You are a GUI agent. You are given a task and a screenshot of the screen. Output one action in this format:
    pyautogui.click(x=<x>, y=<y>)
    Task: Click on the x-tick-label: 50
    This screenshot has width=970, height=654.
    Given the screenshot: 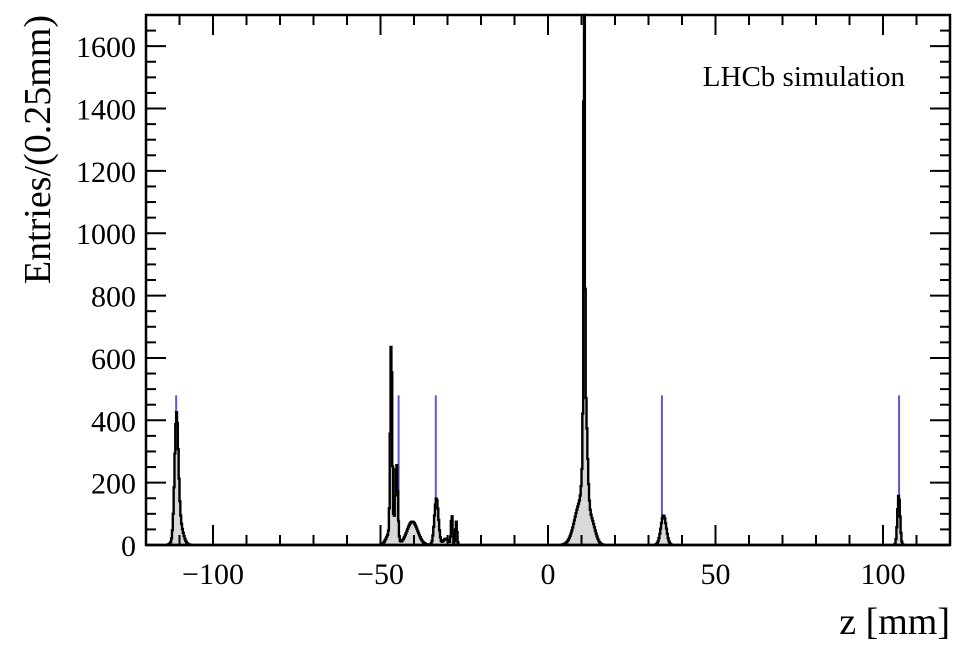 What is the action you would take?
    pyautogui.click(x=716, y=574)
    